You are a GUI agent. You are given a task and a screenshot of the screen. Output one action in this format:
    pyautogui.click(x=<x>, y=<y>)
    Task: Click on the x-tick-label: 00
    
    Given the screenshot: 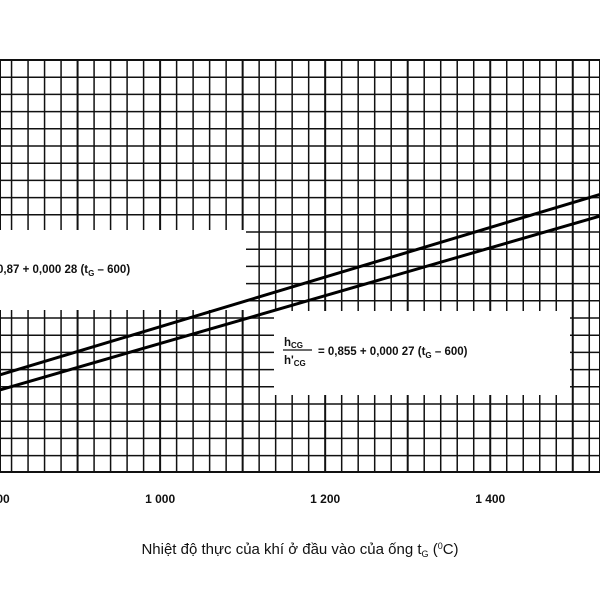 What is the action you would take?
    pyautogui.click(x=5, y=499)
    